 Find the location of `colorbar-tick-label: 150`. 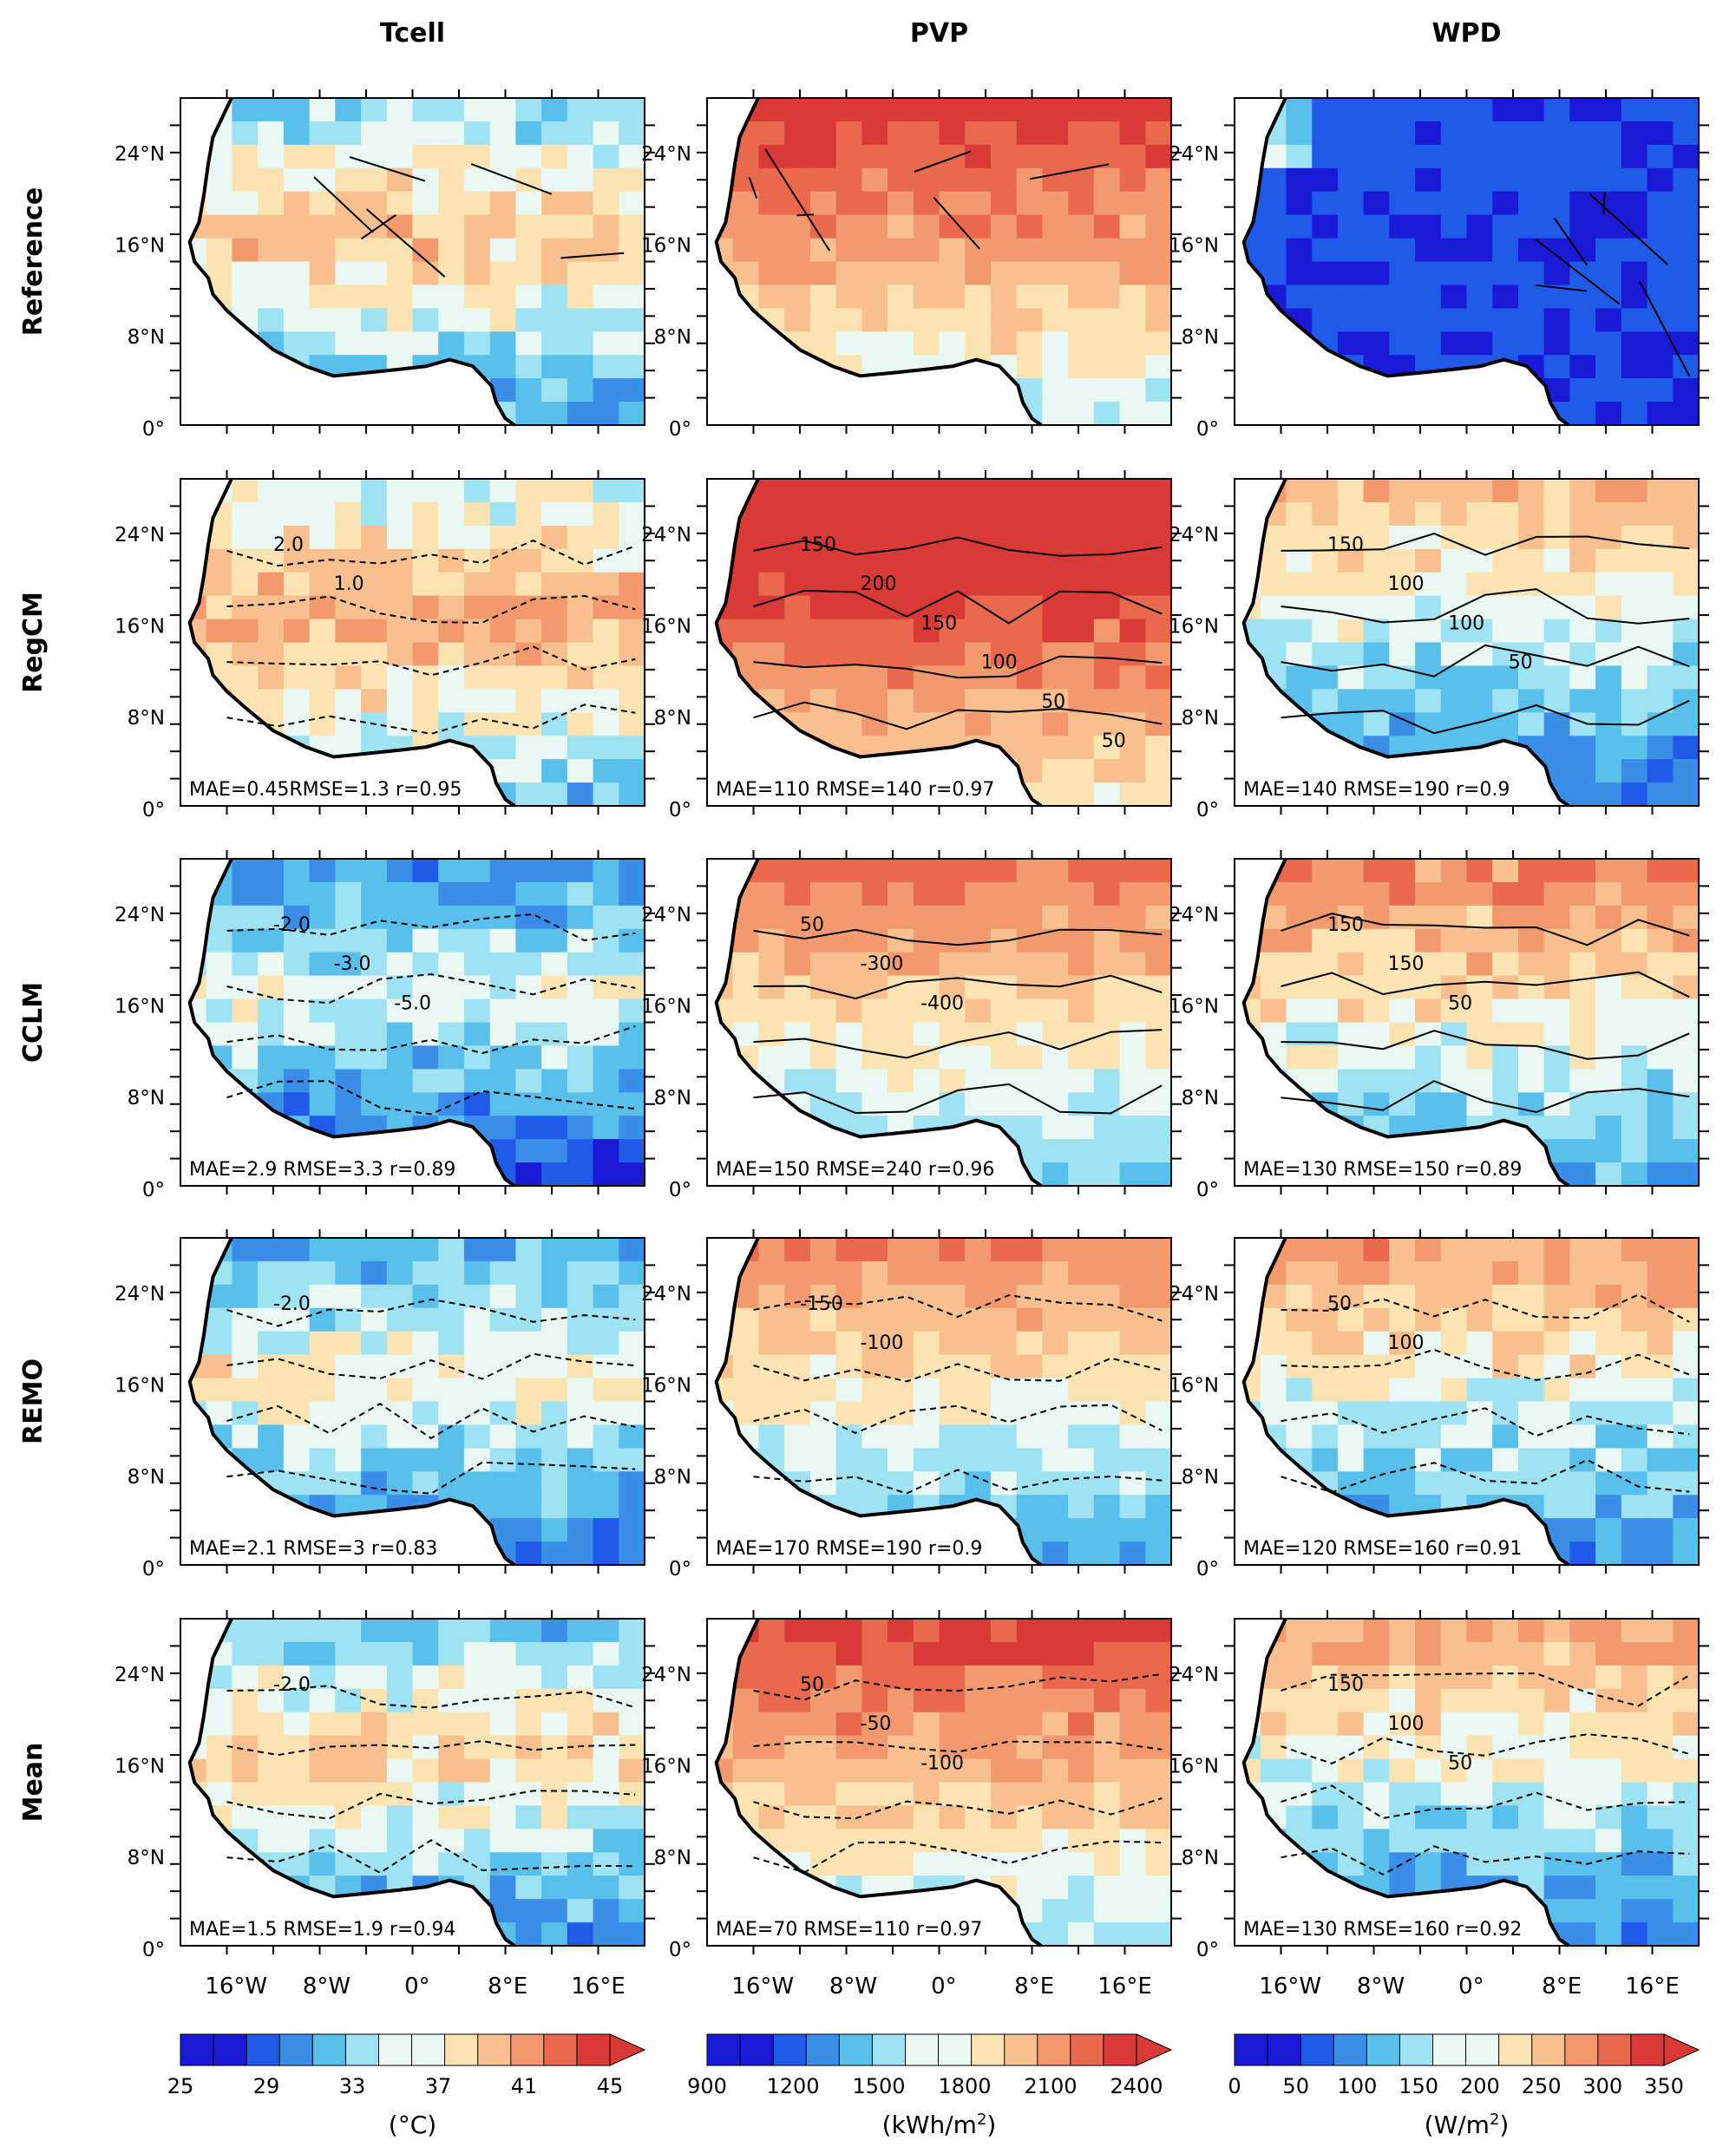

colorbar-tick-label: 150 is located at coordinates (1419, 2086).